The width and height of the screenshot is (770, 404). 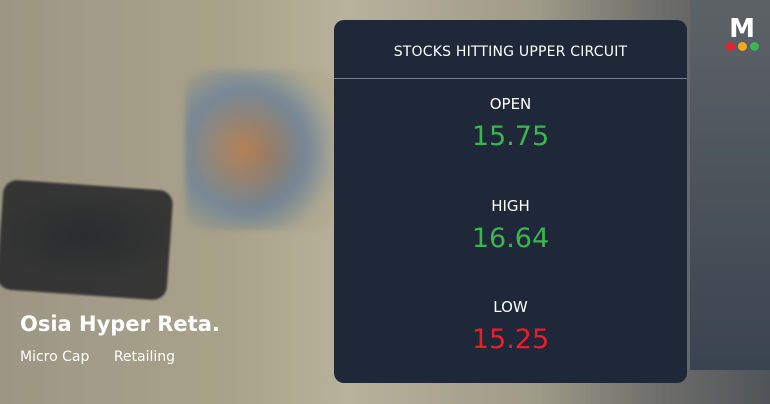 I want to click on logo-dot-green, so click(x=754, y=46).